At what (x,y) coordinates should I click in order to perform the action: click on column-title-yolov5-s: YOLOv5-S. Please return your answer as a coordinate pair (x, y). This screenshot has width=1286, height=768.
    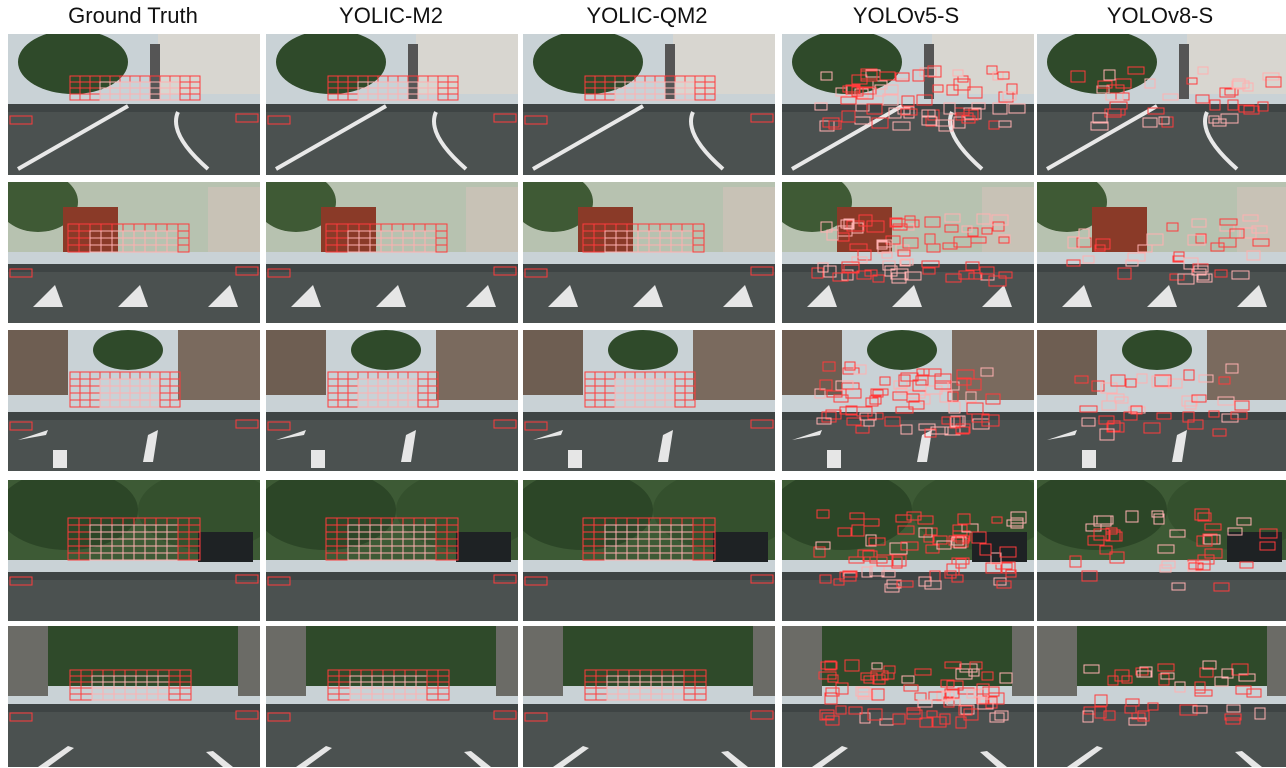
    Looking at the image, I should click on (906, 15).